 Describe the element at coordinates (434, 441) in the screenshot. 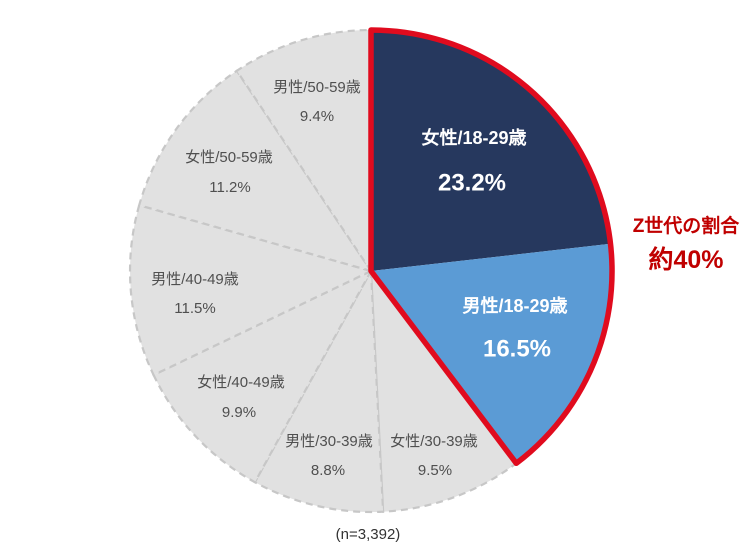

I see `slice-label-2: 女性/30-39歳` at that location.